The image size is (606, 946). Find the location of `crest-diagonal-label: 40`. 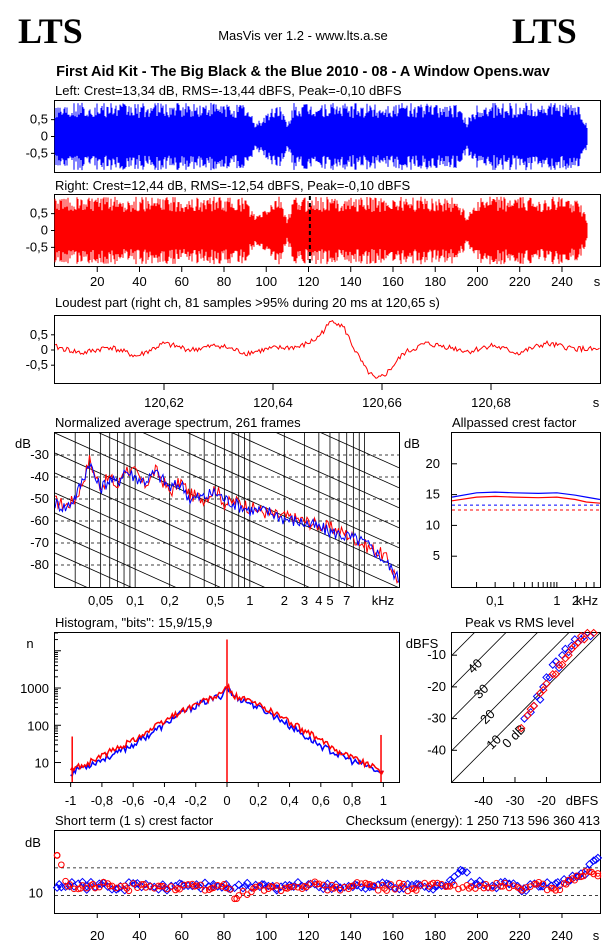

crest-diagonal-label: 40 is located at coordinates (474, 665).